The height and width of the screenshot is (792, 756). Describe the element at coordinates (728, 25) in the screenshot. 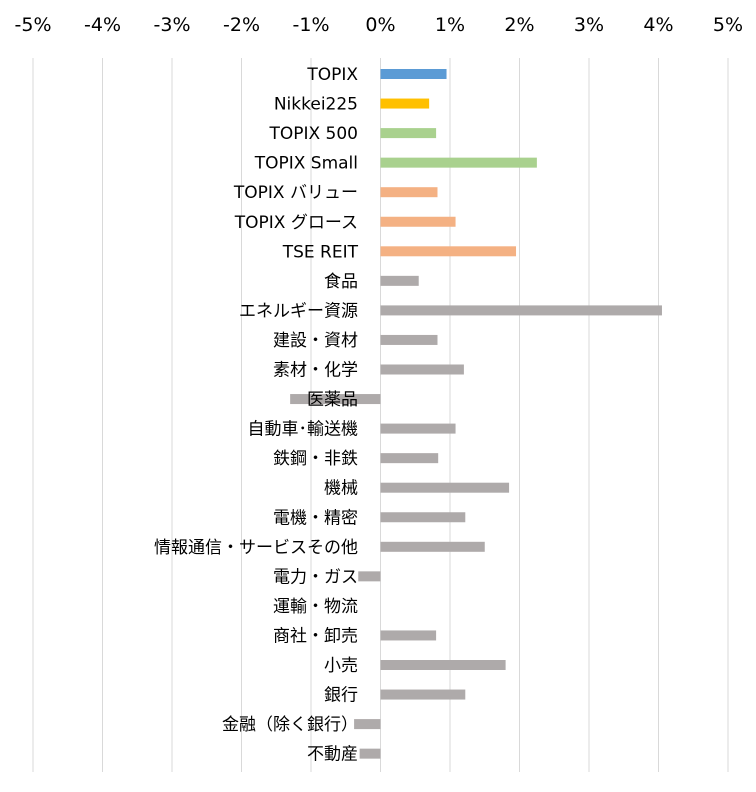

I see `x-tick-label: 5%` at that location.